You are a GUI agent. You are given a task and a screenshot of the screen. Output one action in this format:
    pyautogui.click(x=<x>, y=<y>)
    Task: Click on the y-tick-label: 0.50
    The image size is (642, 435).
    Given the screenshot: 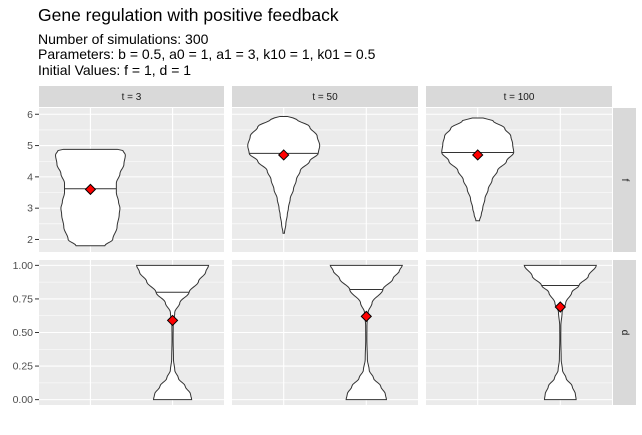 What is the action you would take?
    pyautogui.click(x=23, y=333)
    